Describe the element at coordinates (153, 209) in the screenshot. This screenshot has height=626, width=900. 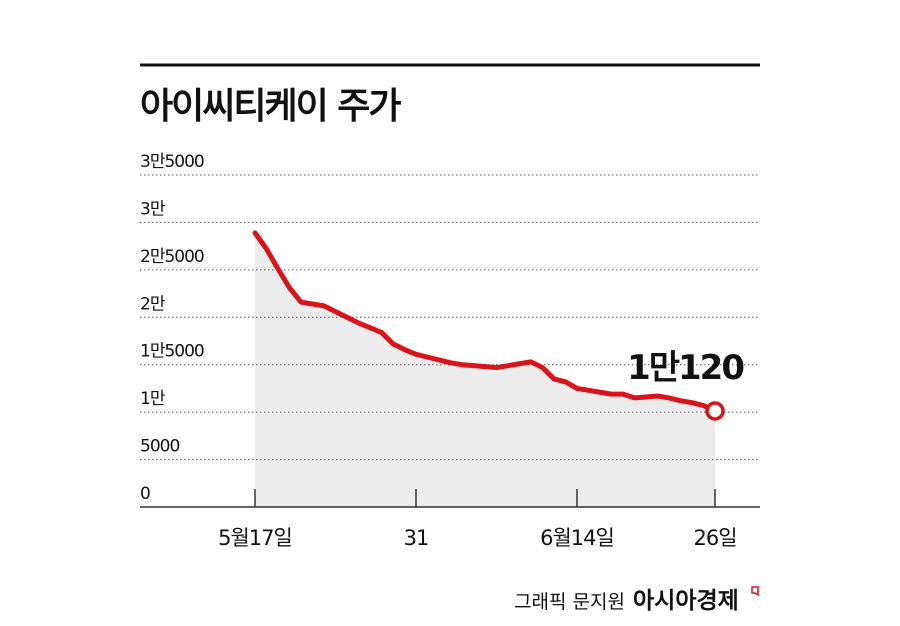
I see `y-tick-label: 3만` at that location.